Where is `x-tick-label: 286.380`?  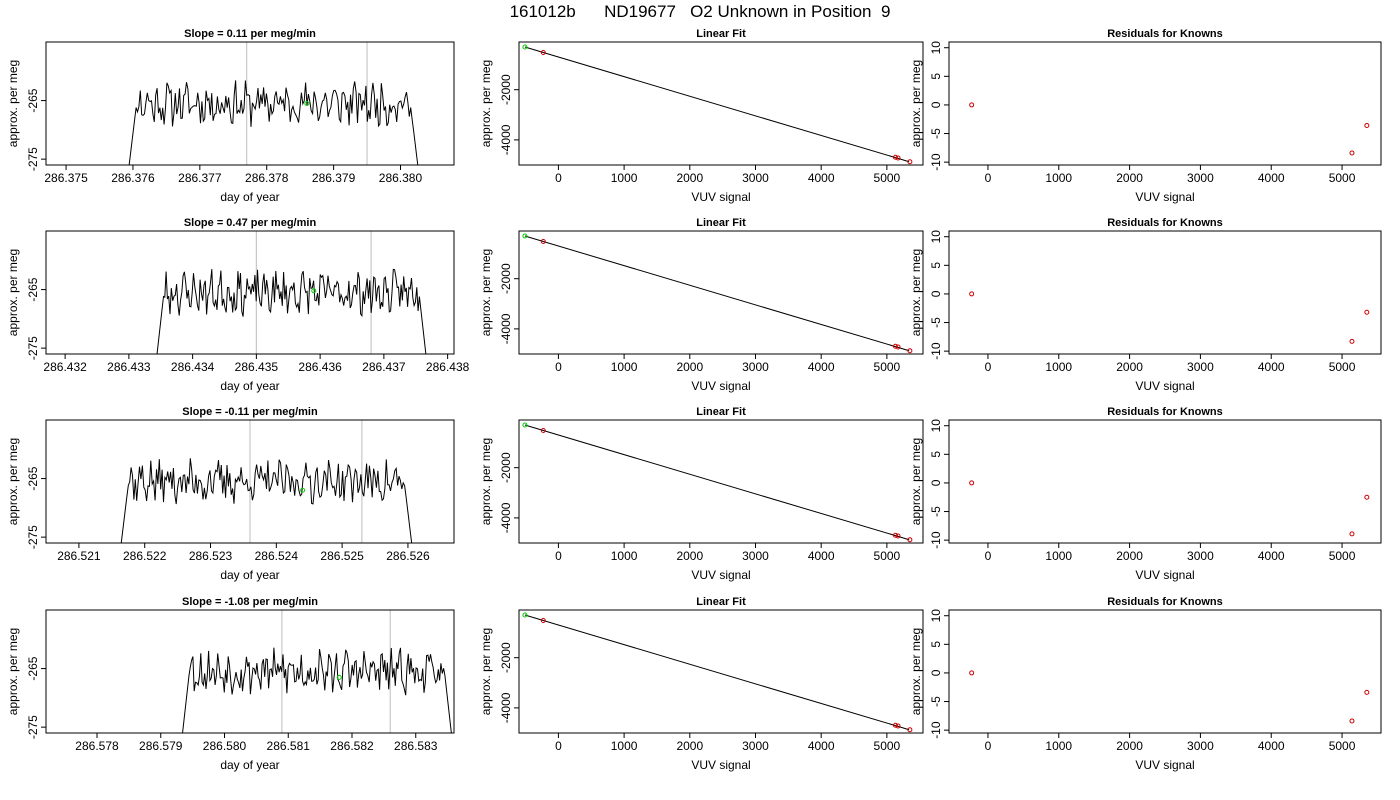
x-tick-label: 286.380 is located at coordinates (401, 178).